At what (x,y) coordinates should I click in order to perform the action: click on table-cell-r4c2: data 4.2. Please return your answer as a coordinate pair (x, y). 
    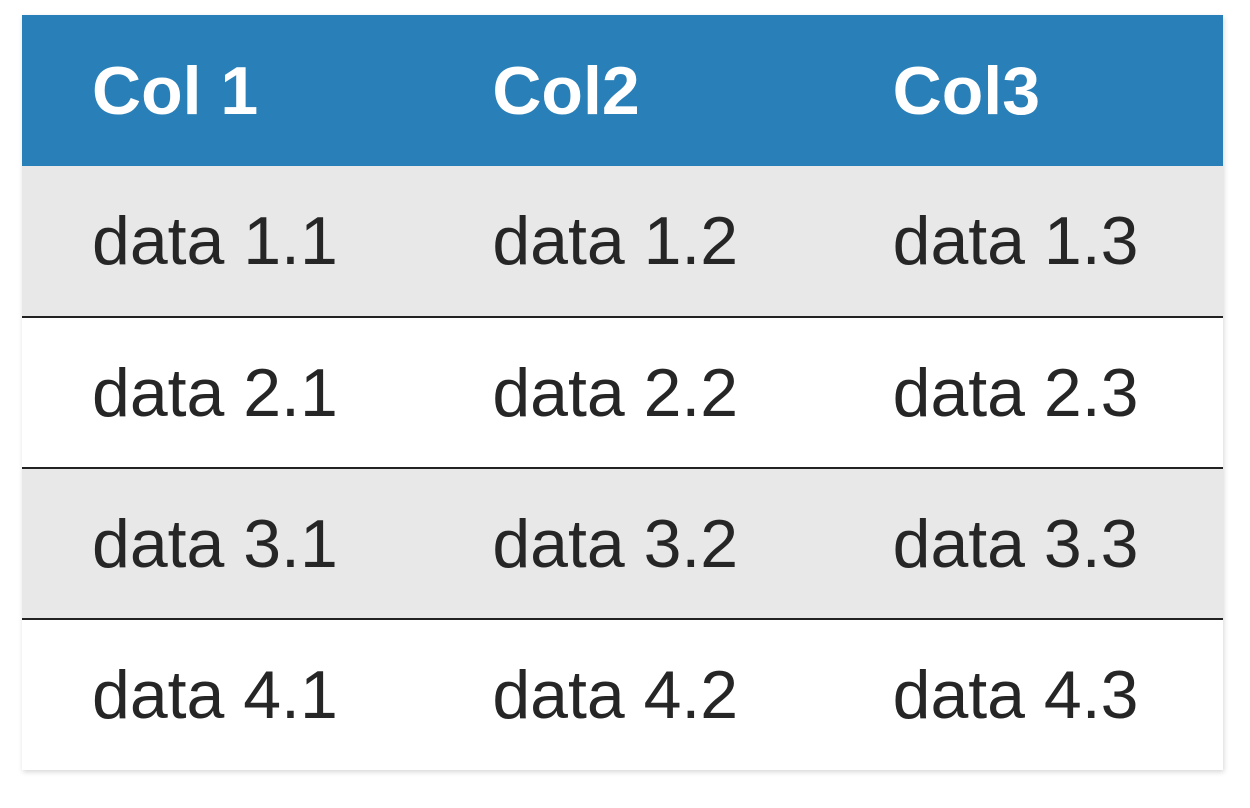
    Looking at the image, I should click on (622, 694).